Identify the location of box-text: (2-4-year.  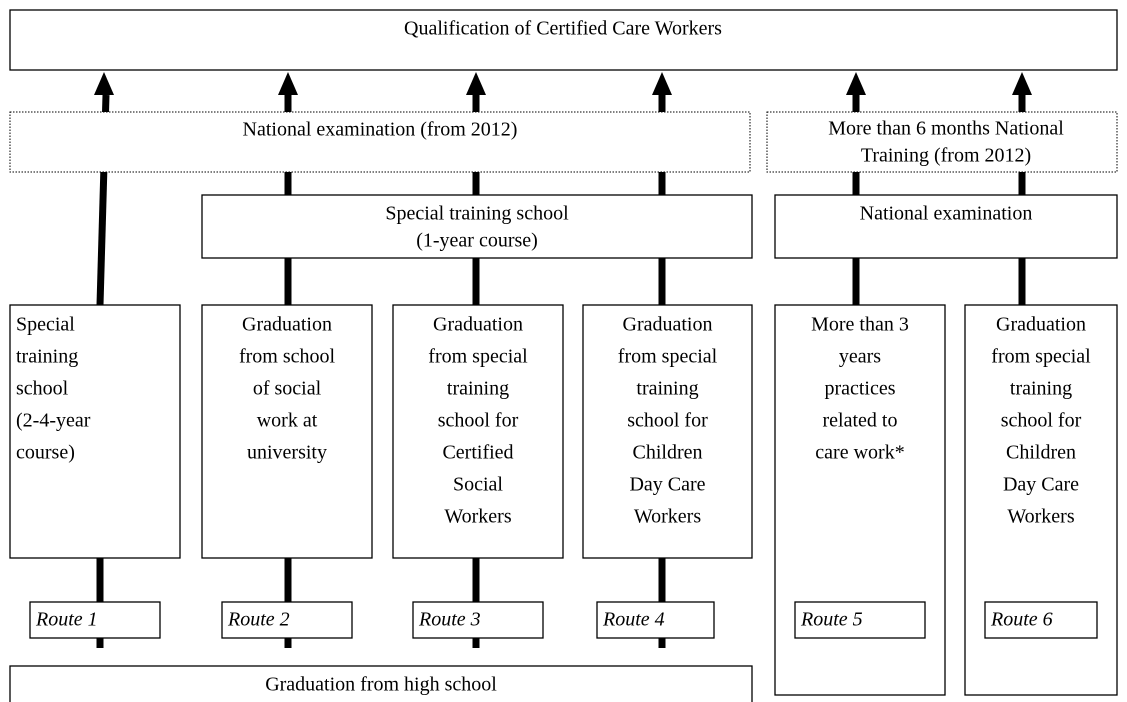
(53, 421).